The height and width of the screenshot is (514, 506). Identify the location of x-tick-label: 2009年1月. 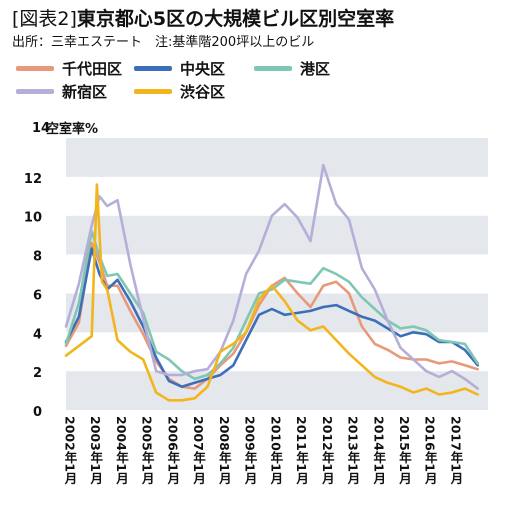
(250, 450).